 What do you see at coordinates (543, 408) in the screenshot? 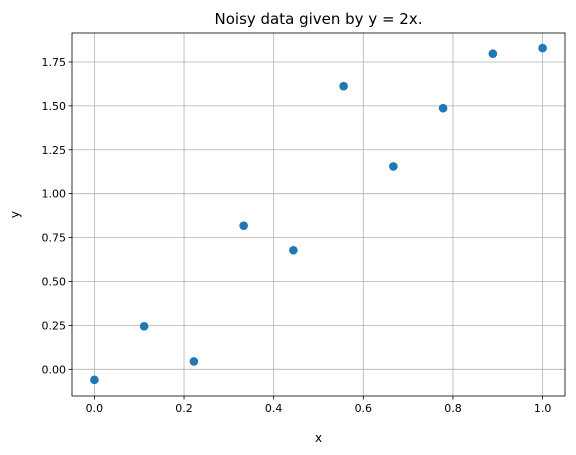
I see `x-tick-label: 1.0` at bounding box center [543, 408].